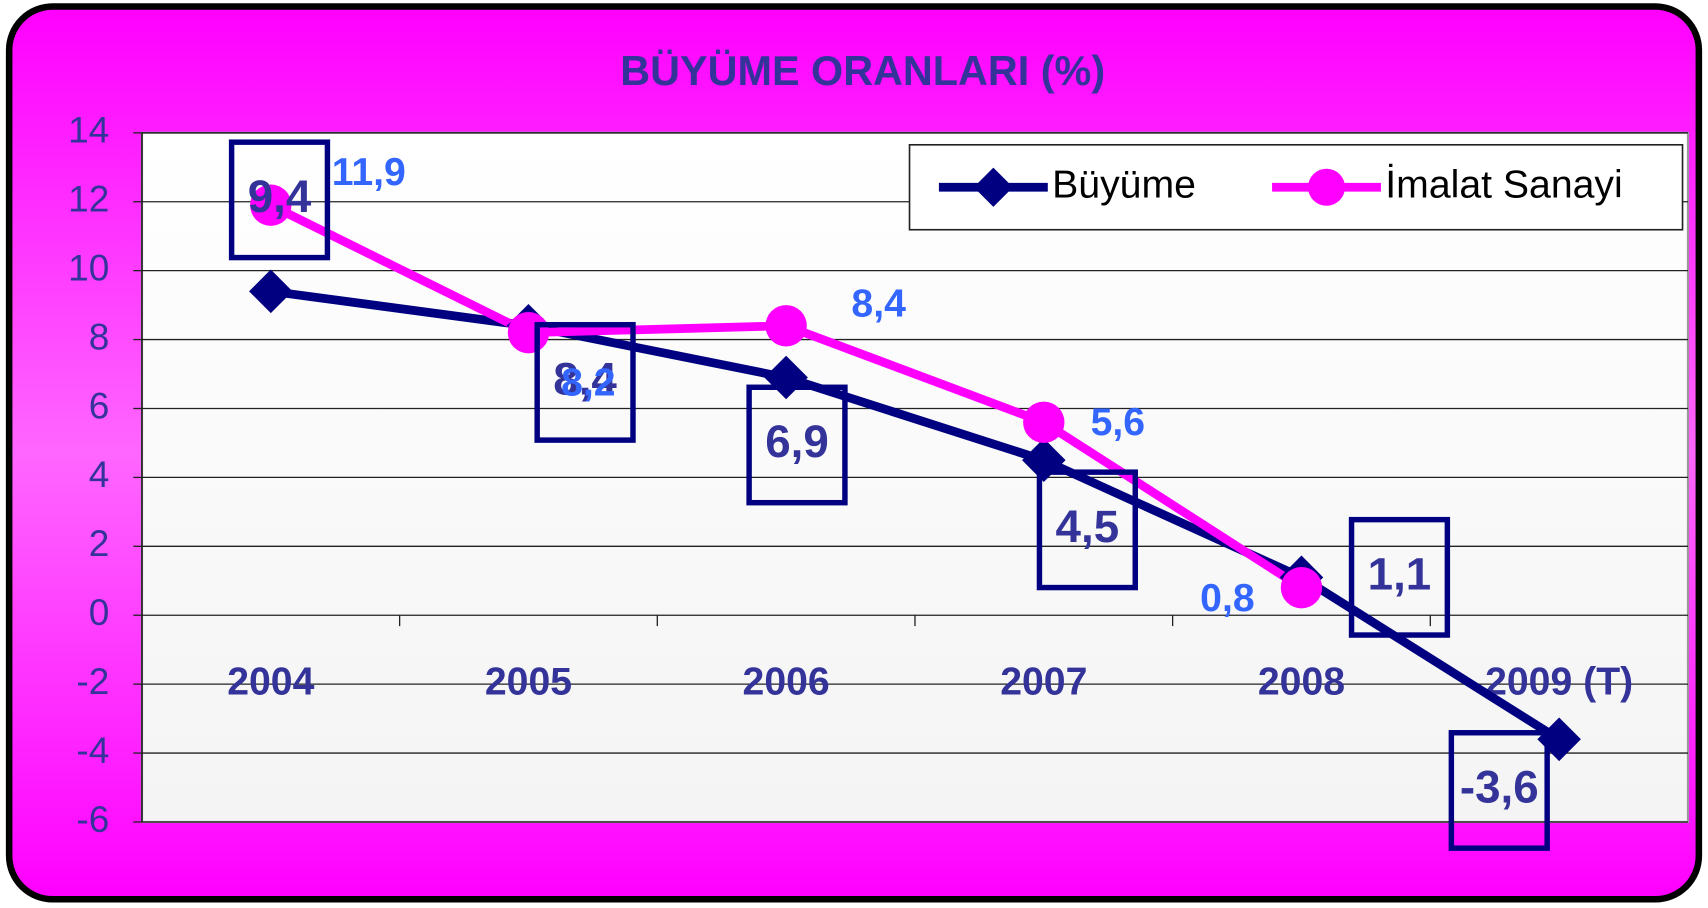  Describe the element at coordinates (786, 682) in the screenshot. I see `x-tick-label: 2006` at that location.